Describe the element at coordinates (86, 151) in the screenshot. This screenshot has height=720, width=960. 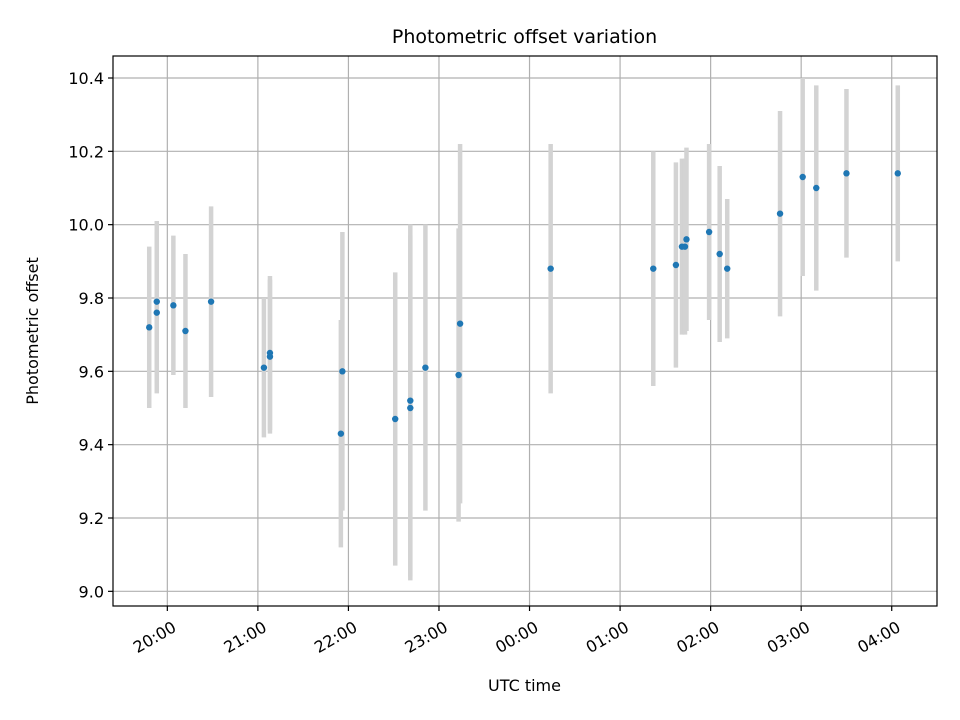
I see `y-tick-label: 10.2` at that location.